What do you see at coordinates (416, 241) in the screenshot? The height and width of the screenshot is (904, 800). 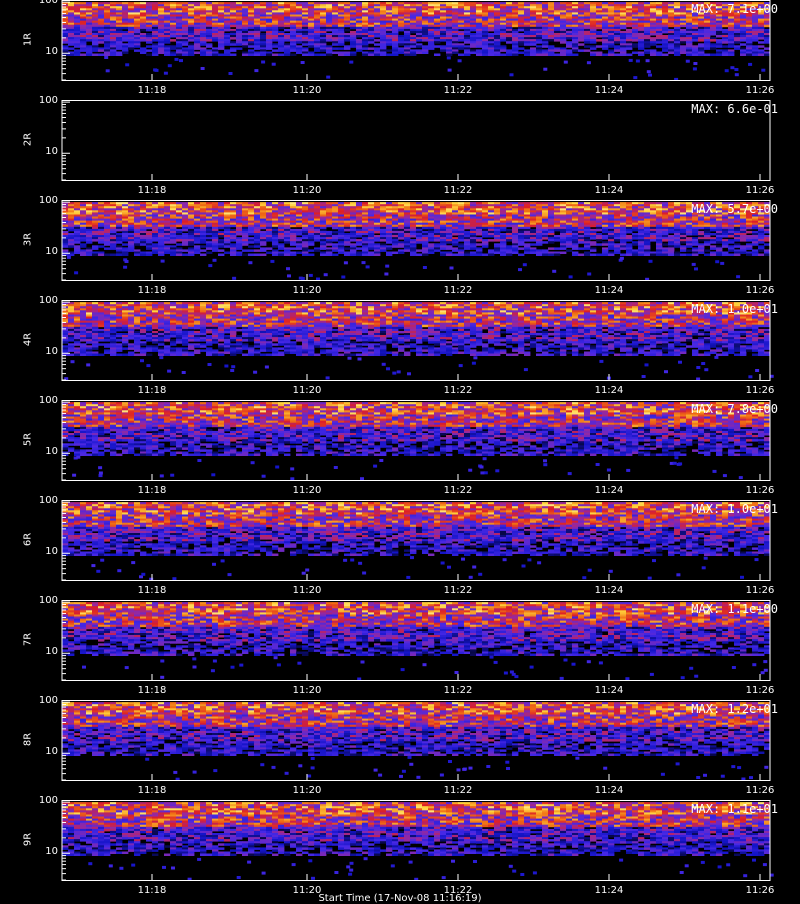 I see `heatmap-cells` at bounding box center [416, 241].